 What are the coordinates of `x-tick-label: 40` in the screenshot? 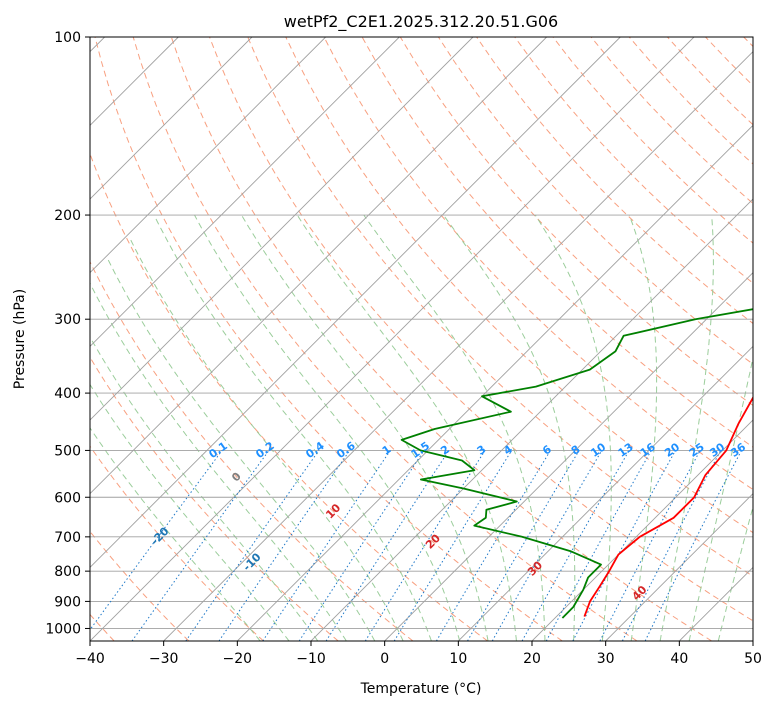 It's located at (679, 659).